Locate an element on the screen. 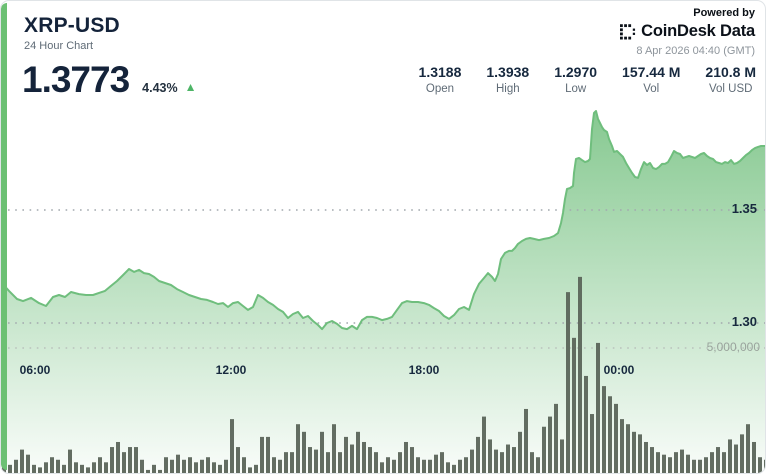  symbol-title: XRP-USD is located at coordinates (72, 25).